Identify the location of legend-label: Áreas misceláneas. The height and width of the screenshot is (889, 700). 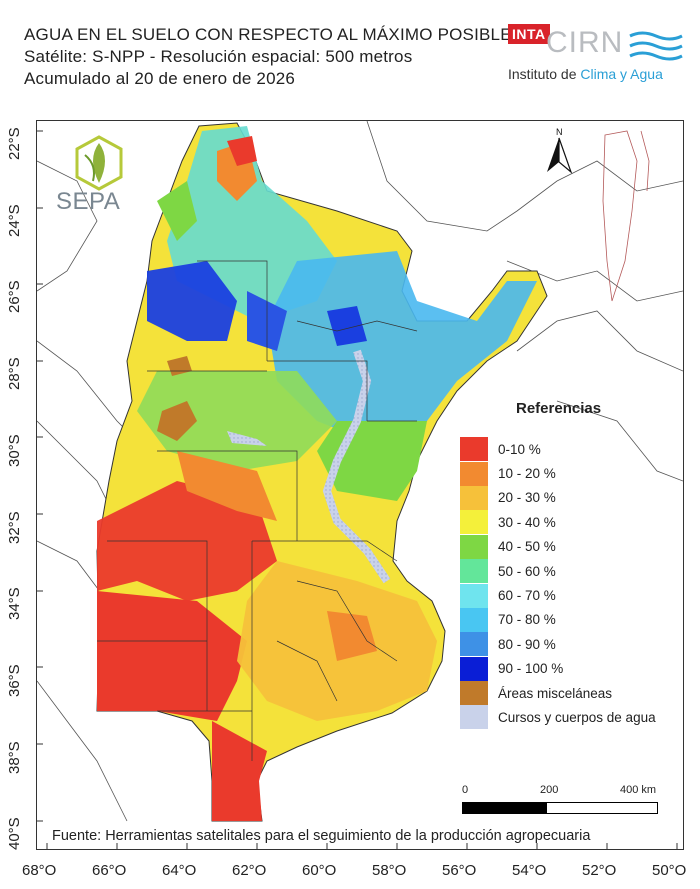
(555, 693).